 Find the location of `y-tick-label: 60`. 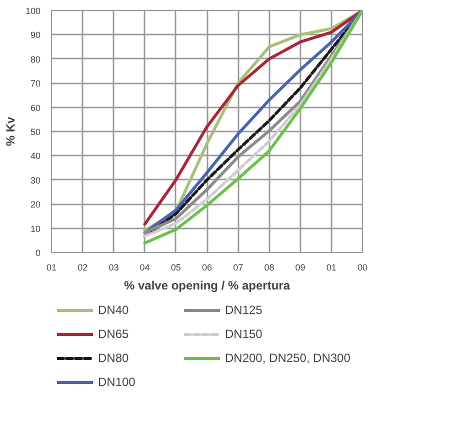

y-tick-label: 60 is located at coordinates (35, 107).